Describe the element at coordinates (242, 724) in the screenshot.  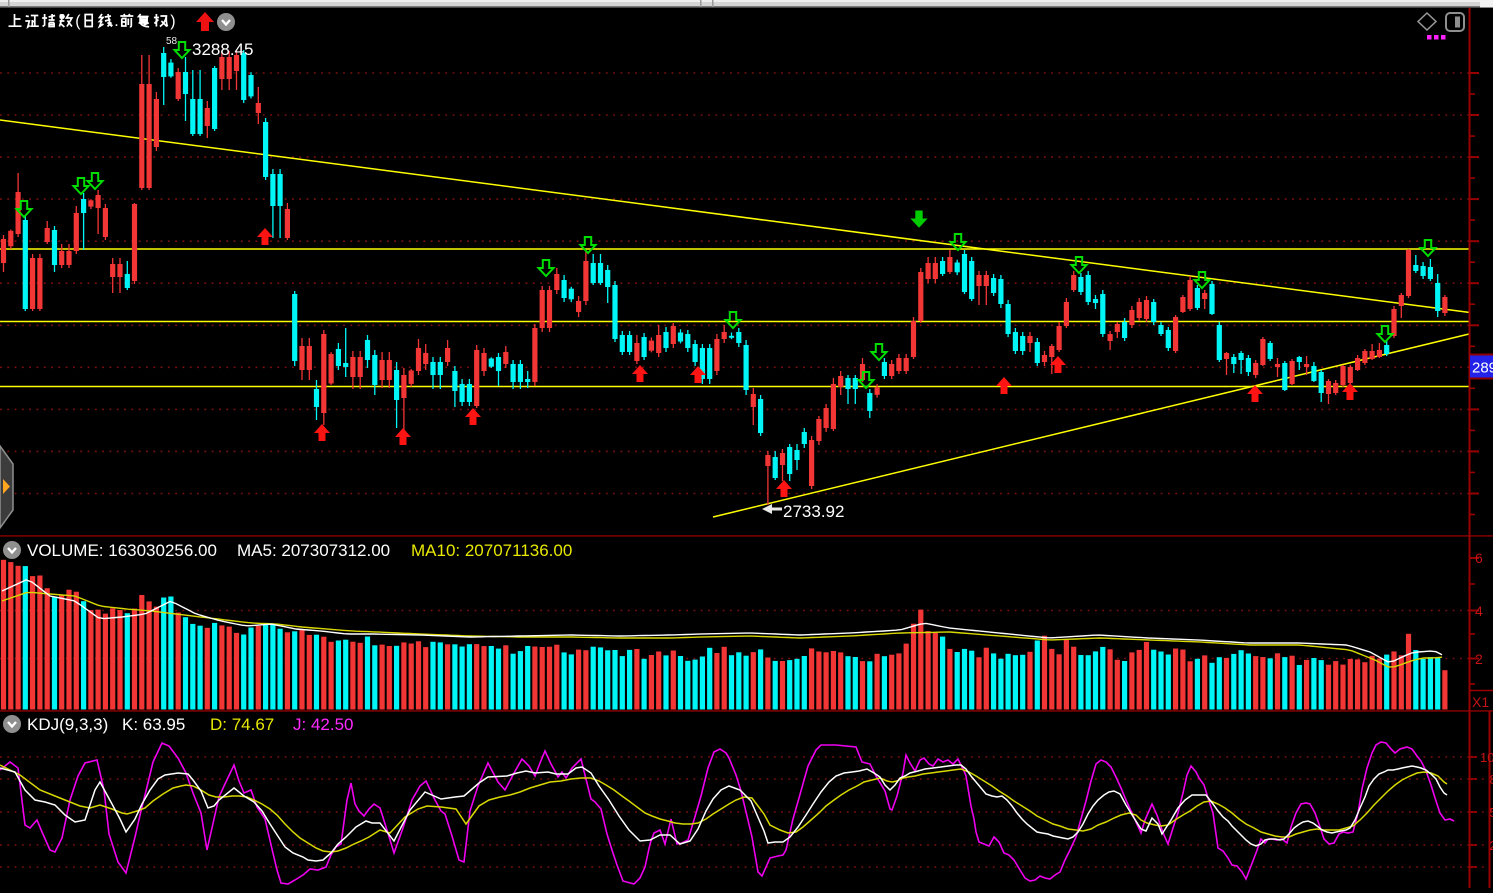
I see `svg-text: D: 74.67` at that location.